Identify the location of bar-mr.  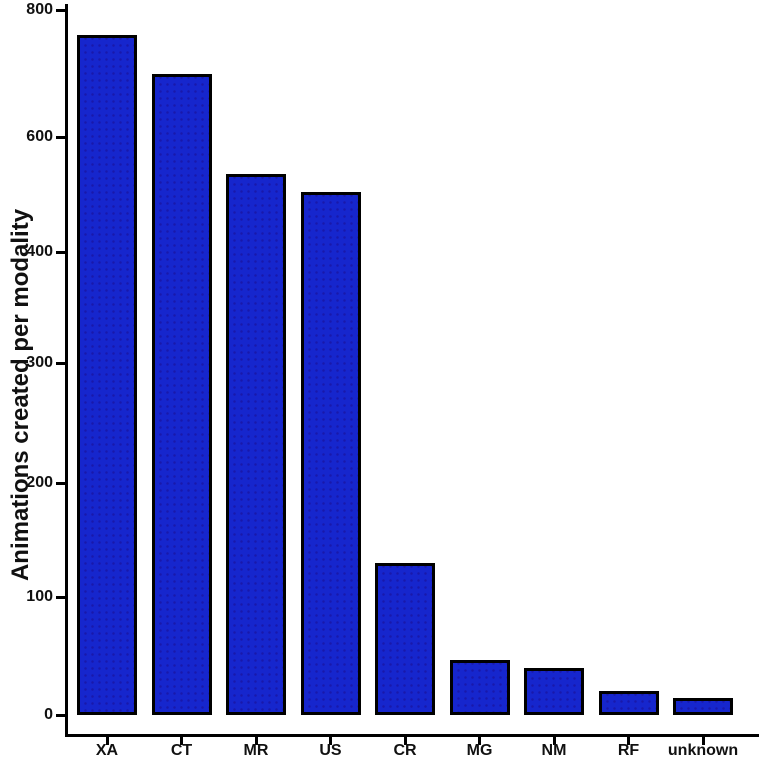
(256, 444).